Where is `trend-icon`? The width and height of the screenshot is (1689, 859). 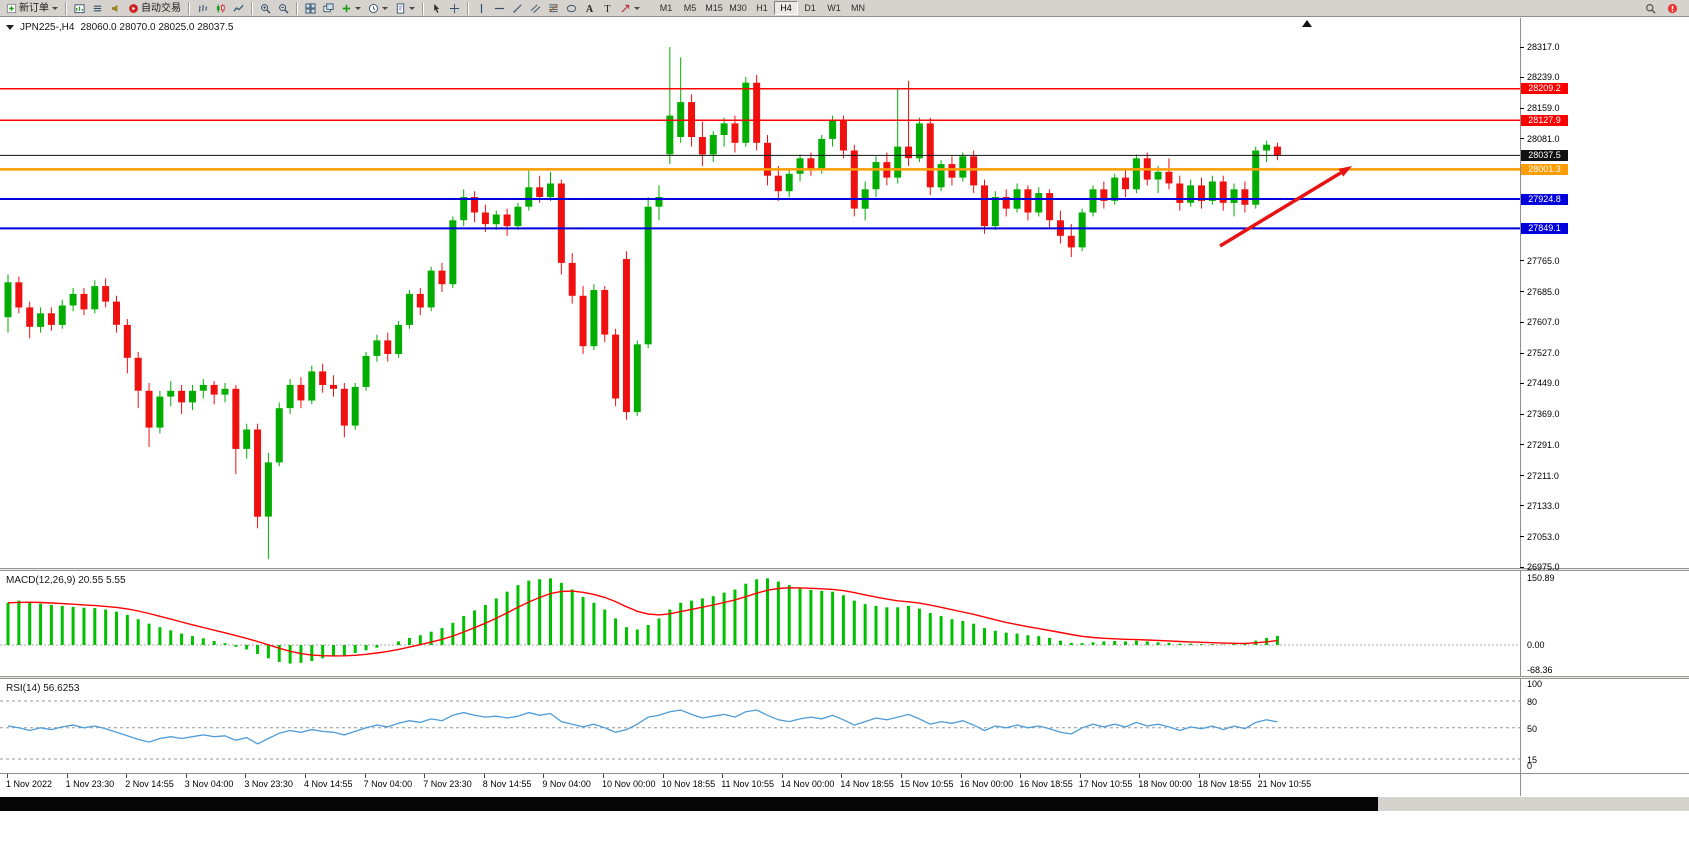 trend-icon is located at coordinates (517, 8).